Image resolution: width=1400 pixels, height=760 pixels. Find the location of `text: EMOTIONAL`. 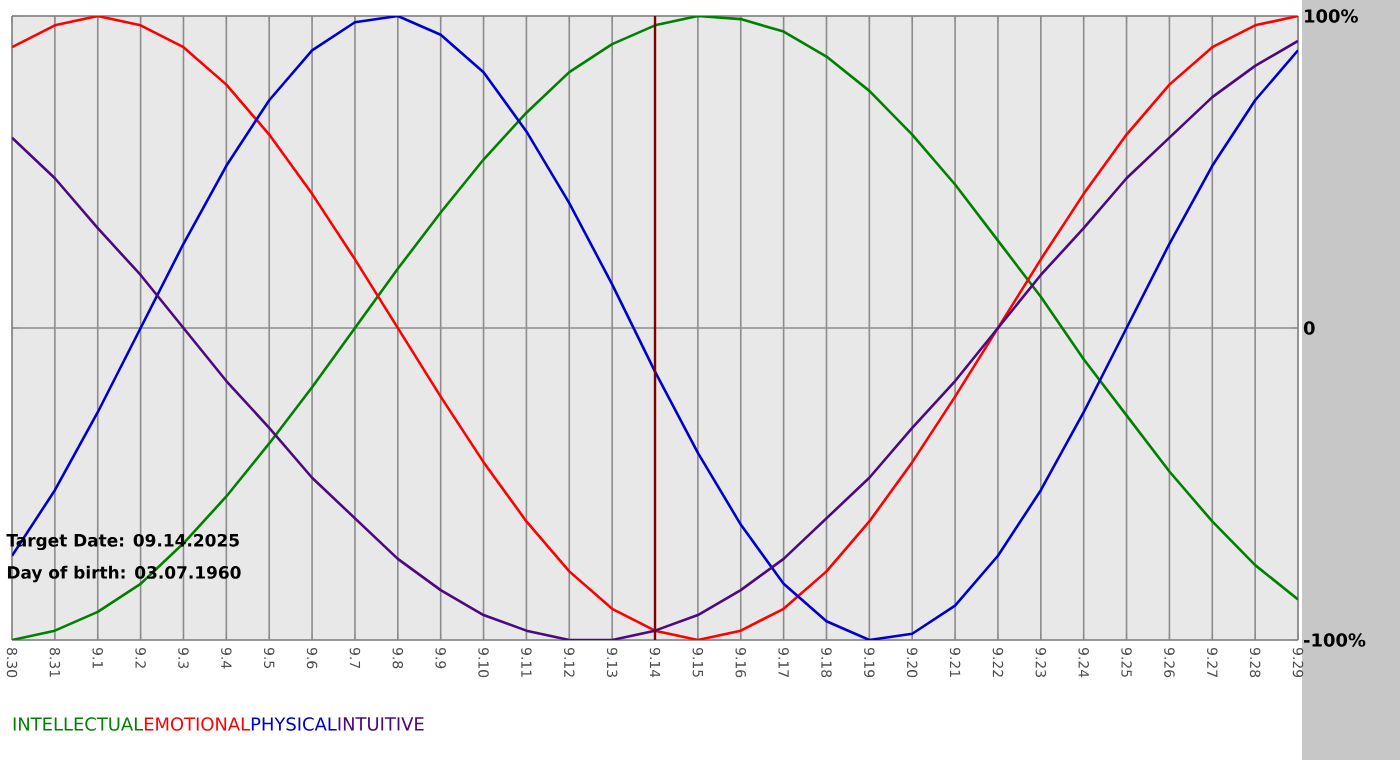

text: EMOTIONAL is located at coordinates (197, 724).